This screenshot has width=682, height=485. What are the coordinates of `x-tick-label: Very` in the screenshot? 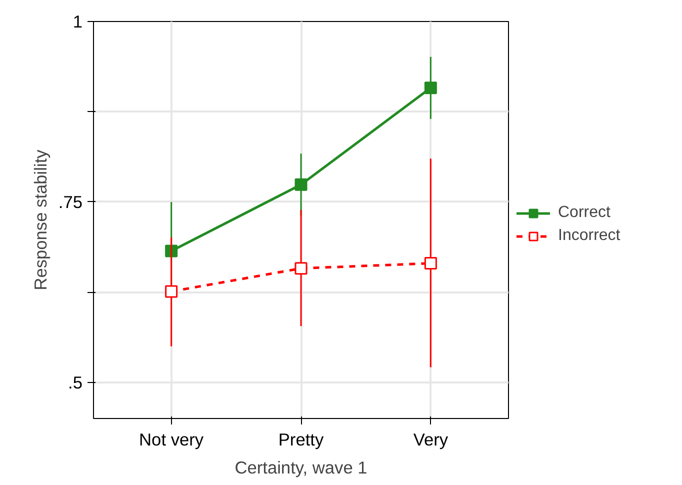 It's located at (430, 440).